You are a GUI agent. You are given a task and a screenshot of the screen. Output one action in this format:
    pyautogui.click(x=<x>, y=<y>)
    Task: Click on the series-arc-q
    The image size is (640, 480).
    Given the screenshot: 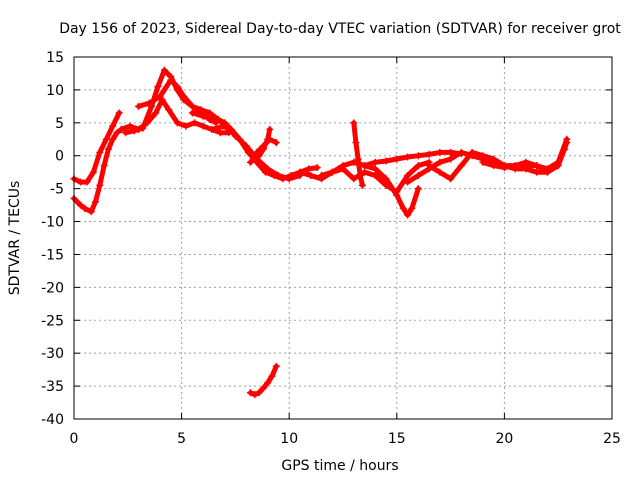 What is the action you would take?
    pyautogui.click(x=263, y=380)
    